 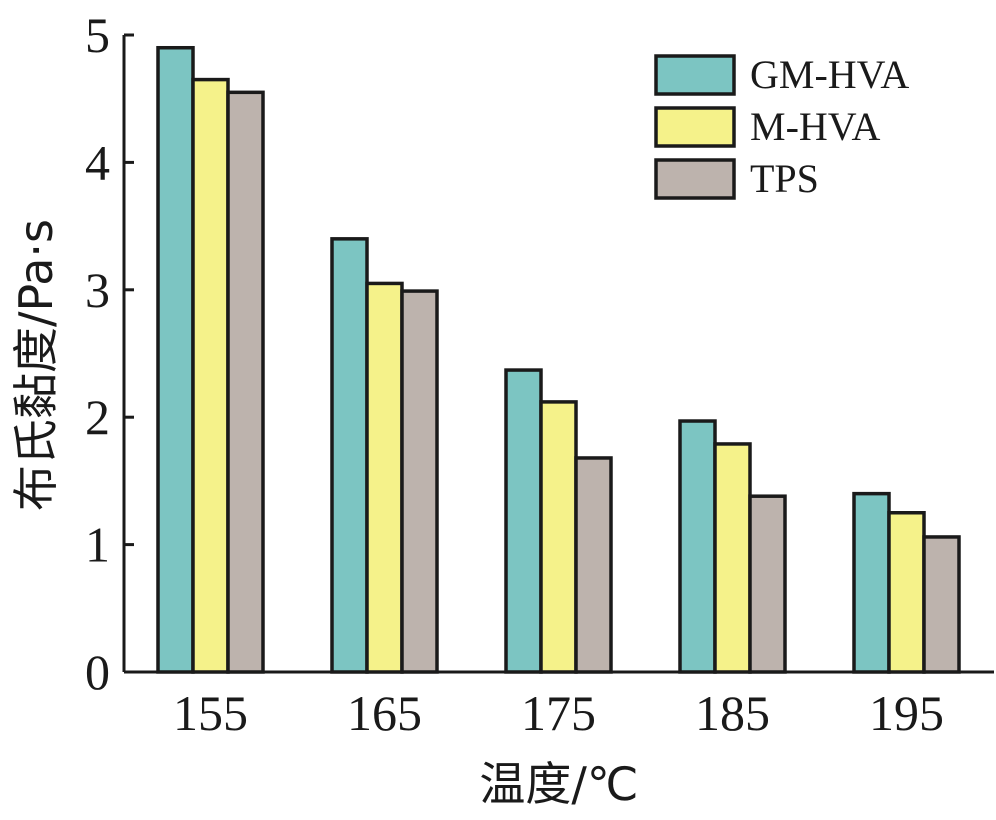 What do you see at coordinates (829, 74) in the screenshot?
I see `legend-label-gm-hva: GM-HVA` at bounding box center [829, 74].